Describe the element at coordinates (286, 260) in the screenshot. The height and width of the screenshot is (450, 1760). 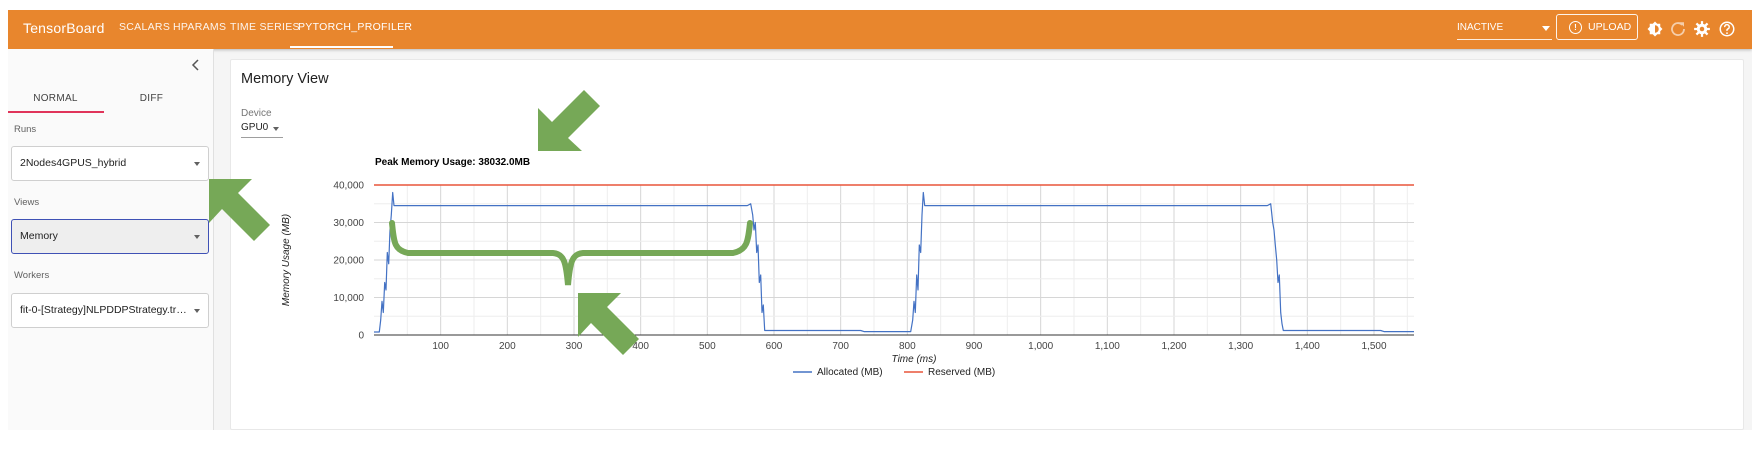
I see `y-axis-title: Memory Usage (MB)` at that location.